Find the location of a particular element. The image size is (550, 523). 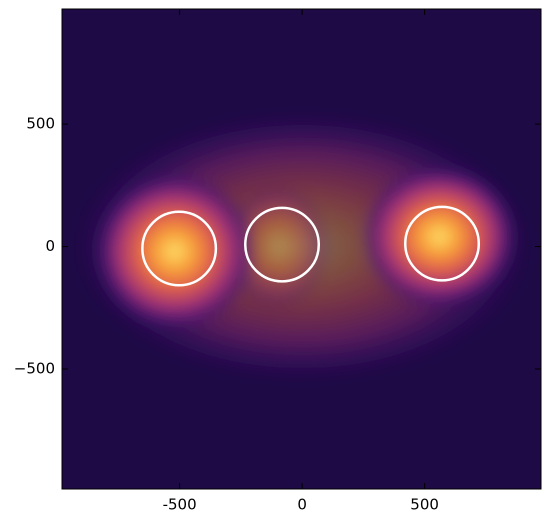

y-tick-label: 500 is located at coordinates (40, 124).